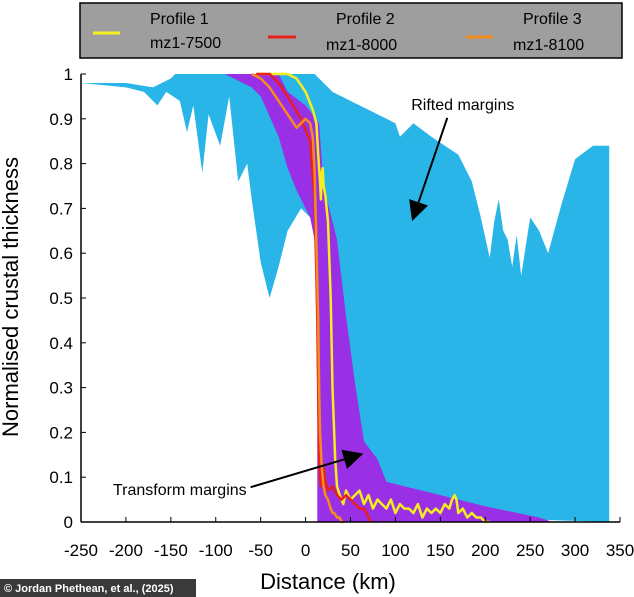  I want to click on y-tick-label: 0.4, so click(61, 343).